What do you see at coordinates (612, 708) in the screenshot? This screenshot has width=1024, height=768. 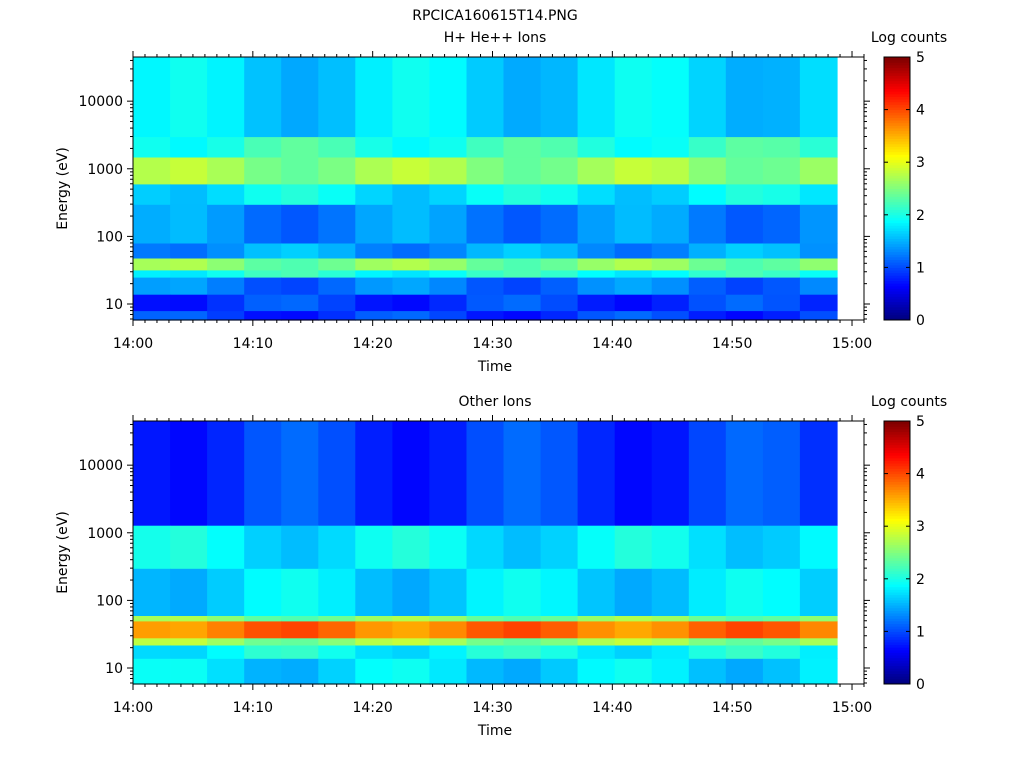 I see `x-tick-label: 14:40` at bounding box center [612, 708].